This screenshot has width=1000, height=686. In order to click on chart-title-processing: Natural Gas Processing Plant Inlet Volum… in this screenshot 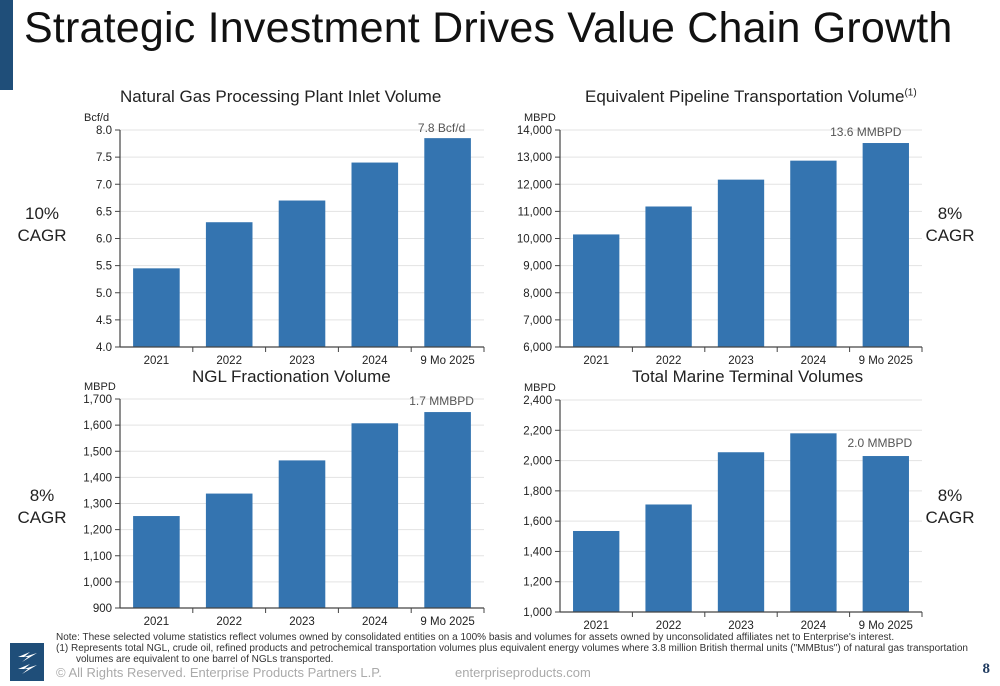, I will do `click(281, 96)`.